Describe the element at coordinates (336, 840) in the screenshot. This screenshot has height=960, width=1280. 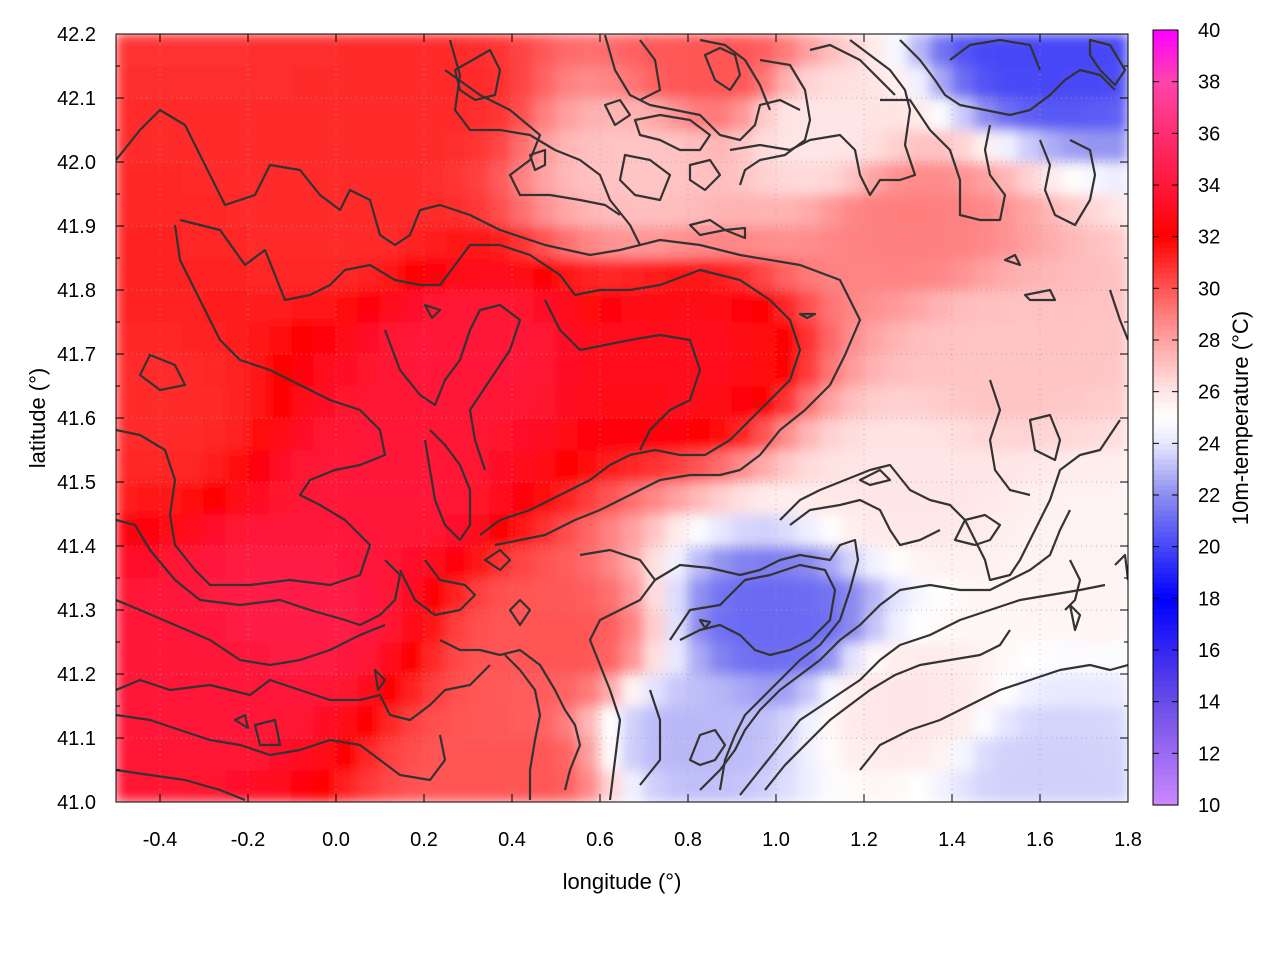
I see `x-tick-label: 0.0` at that location.